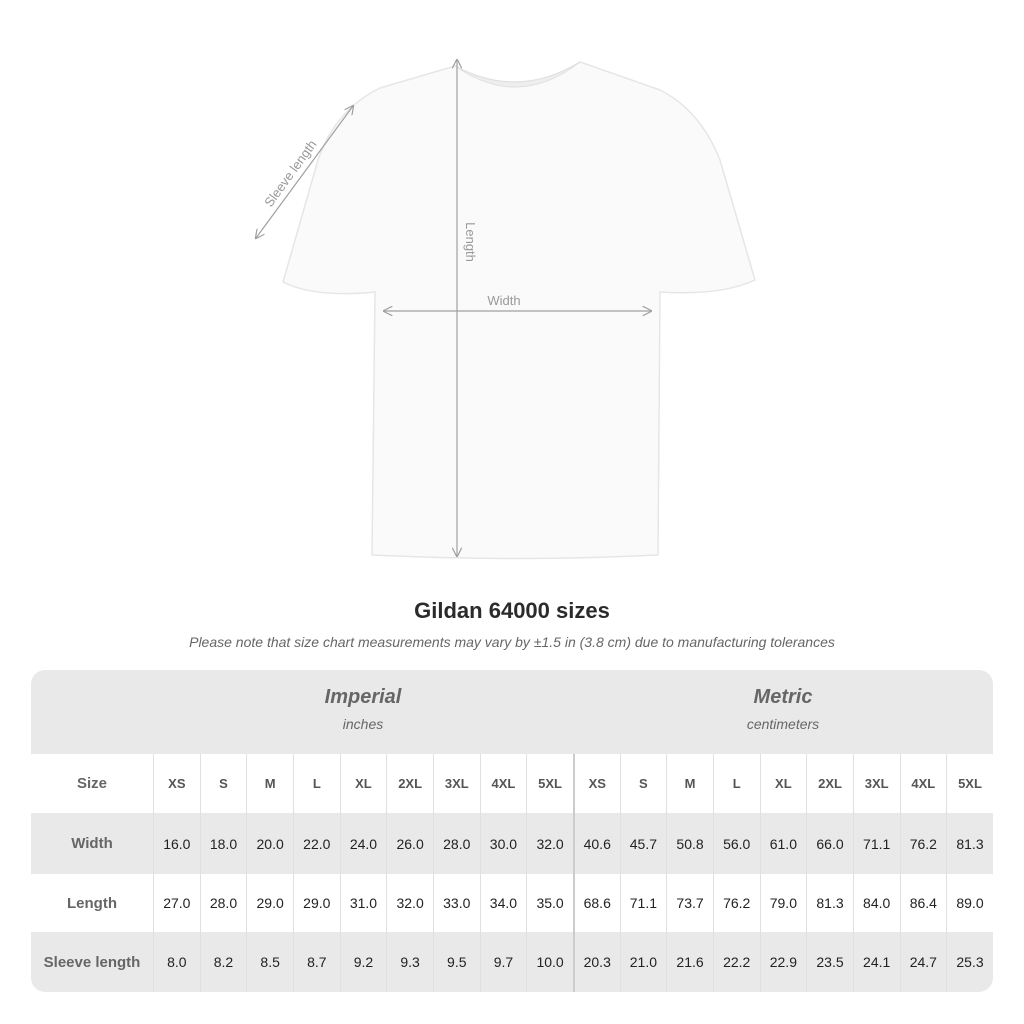 This screenshot has height=1024, width=1024. I want to click on table-cell: 8.5, so click(269, 962).